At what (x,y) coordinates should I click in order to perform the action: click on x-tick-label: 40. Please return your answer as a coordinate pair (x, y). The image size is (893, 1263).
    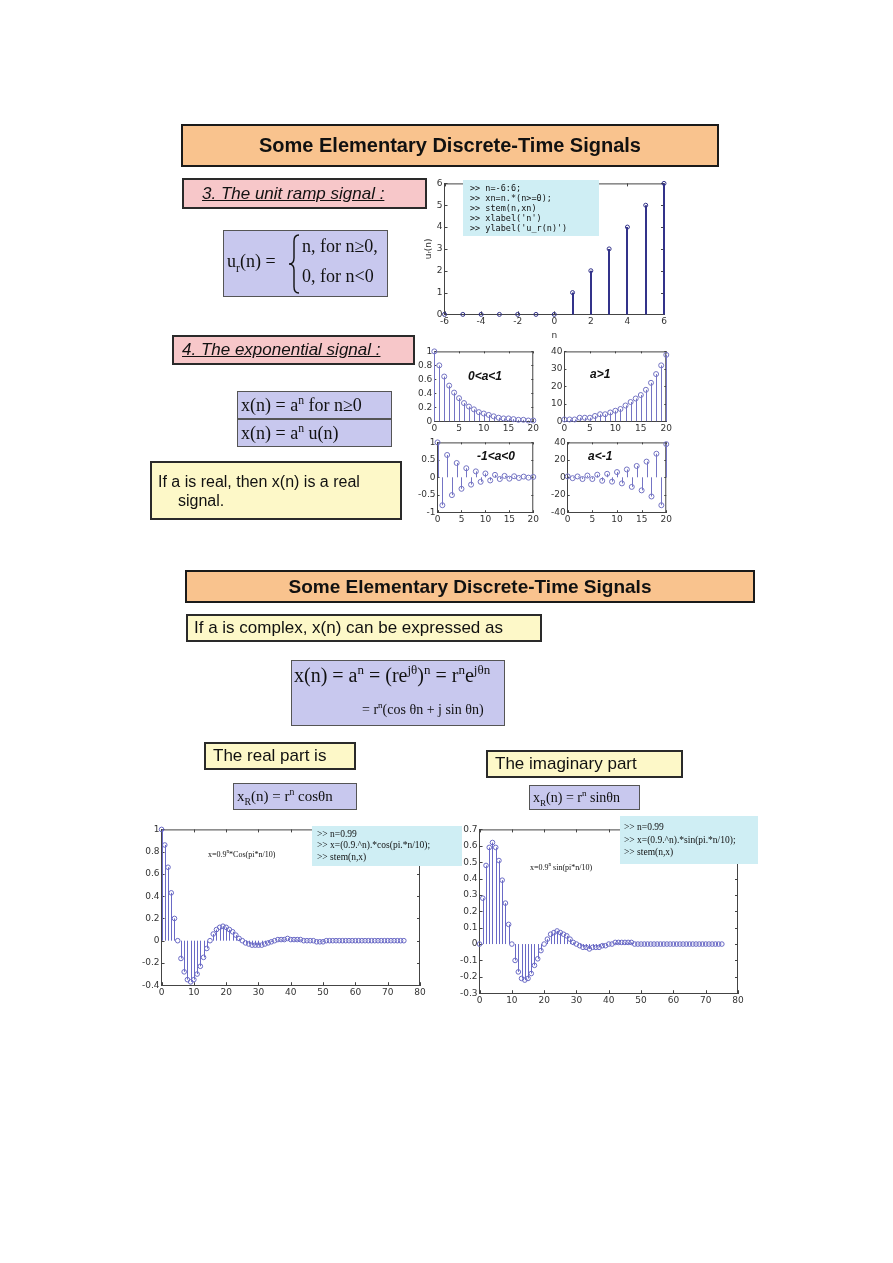
    Looking at the image, I should click on (609, 999).